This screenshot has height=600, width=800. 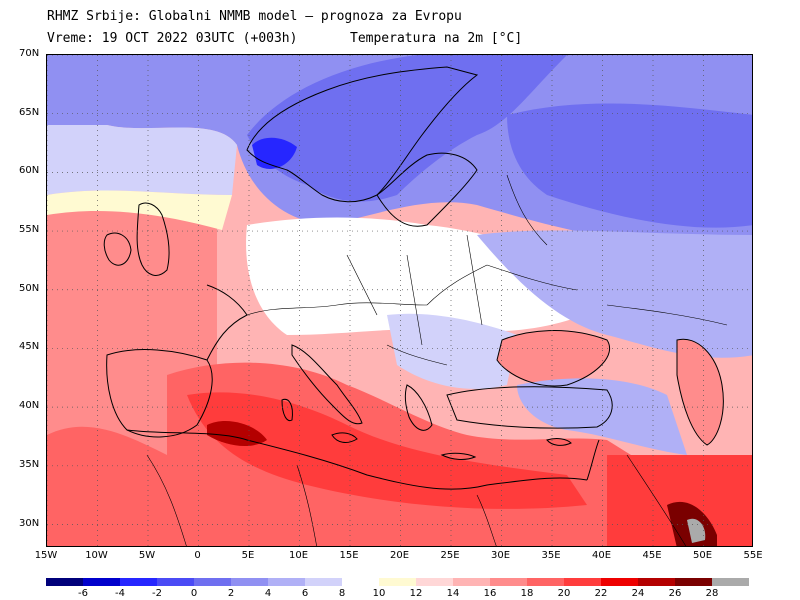 I want to click on legend-label: 2, so click(x=231, y=593).